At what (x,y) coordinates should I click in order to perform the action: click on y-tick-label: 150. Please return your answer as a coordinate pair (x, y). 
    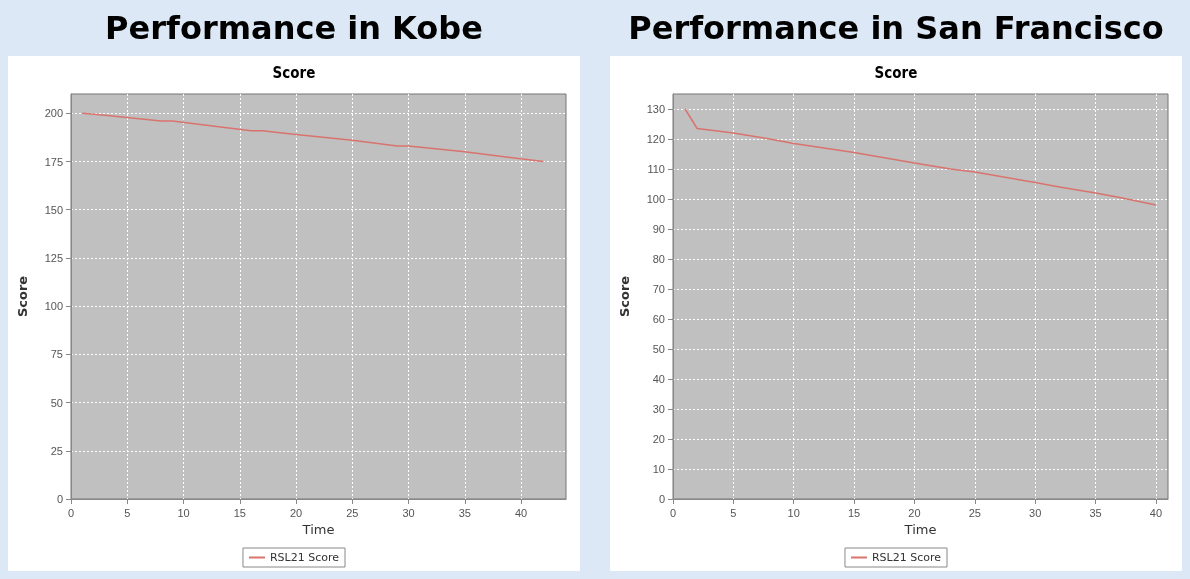
    Looking at the image, I should click on (53, 209).